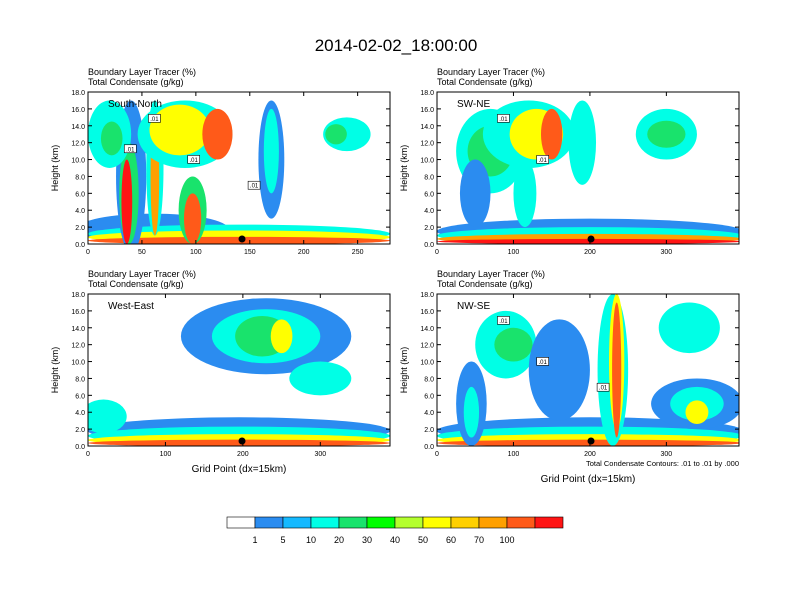 Image resolution: width=792 pixels, height=612 pixels. I want to click on y-tick-label: 4.0, so click(80, 211).